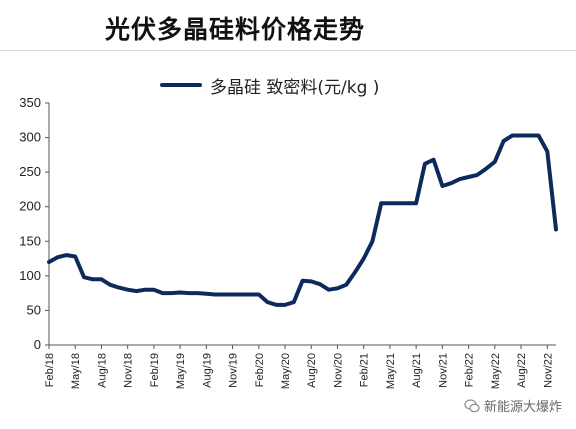 The image size is (576, 429). What do you see at coordinates (417, 370) in the screenshot?
I see `x-tick-label: Aug/21` at bounding box center [417, 370].